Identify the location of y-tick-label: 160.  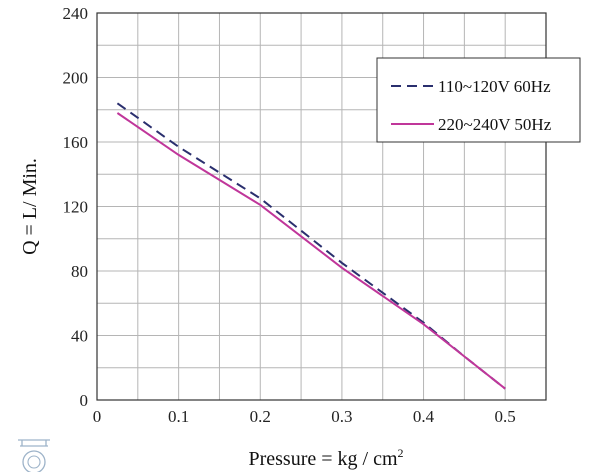
(76, 142).